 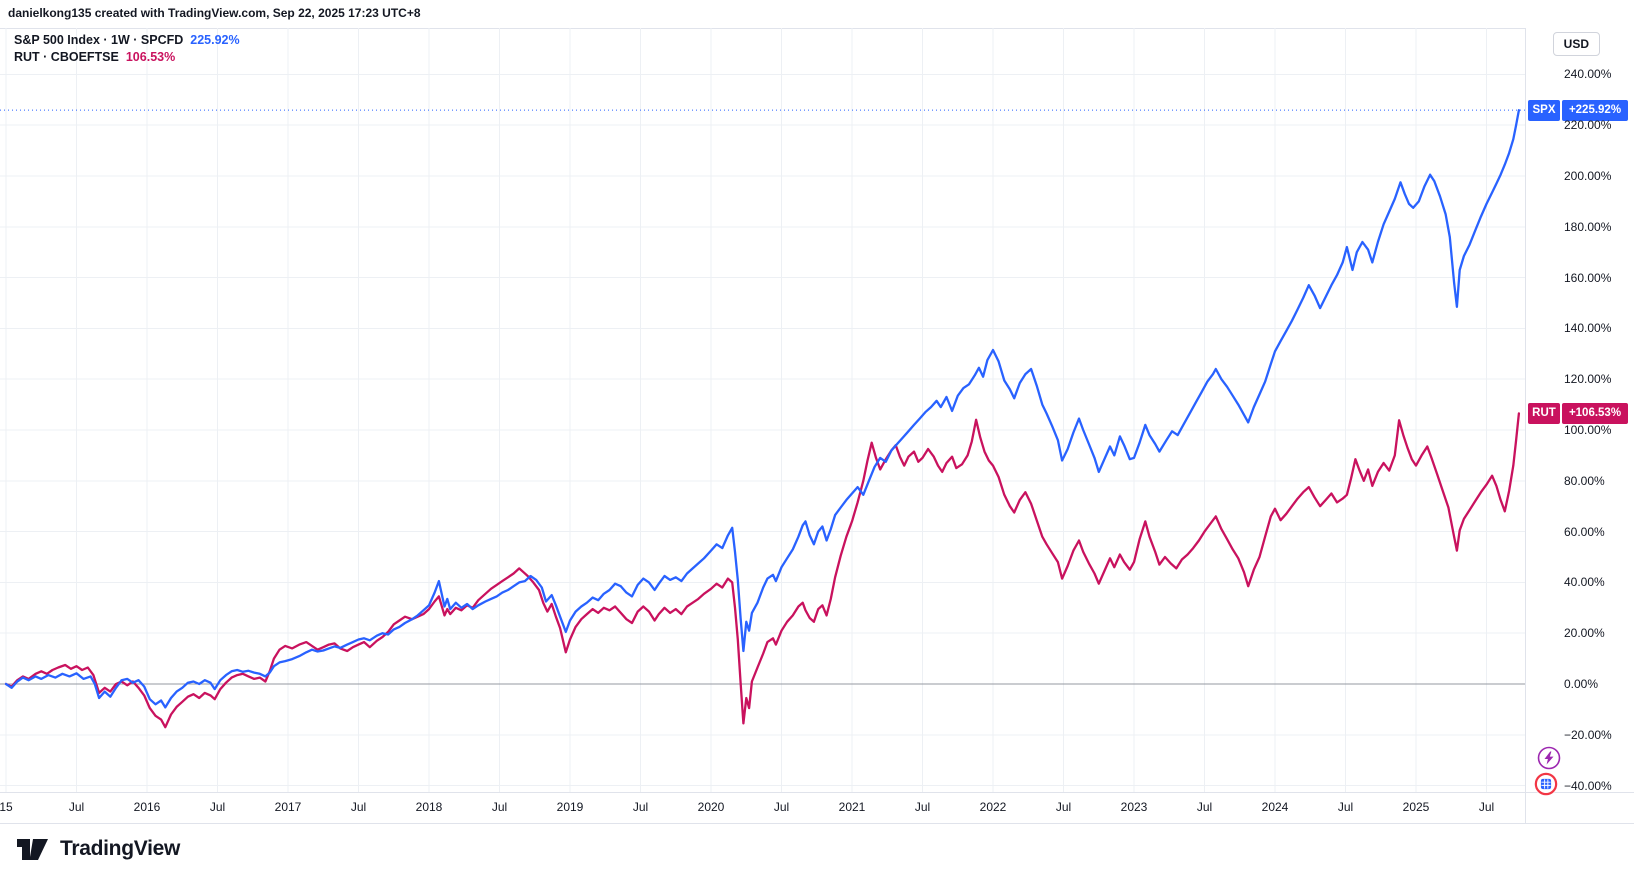 What do you see at coordinates (852, 807) in the screenshot?
I see `x-axis-label: 2021` at bounding box center [852, 807].